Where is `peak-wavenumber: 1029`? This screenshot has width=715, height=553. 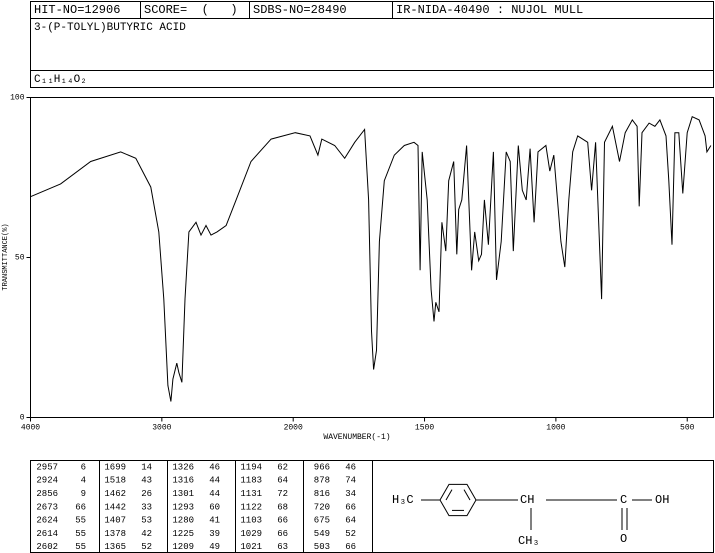 peak-wavenumber: 1029 is located at coordinates (251, 534).